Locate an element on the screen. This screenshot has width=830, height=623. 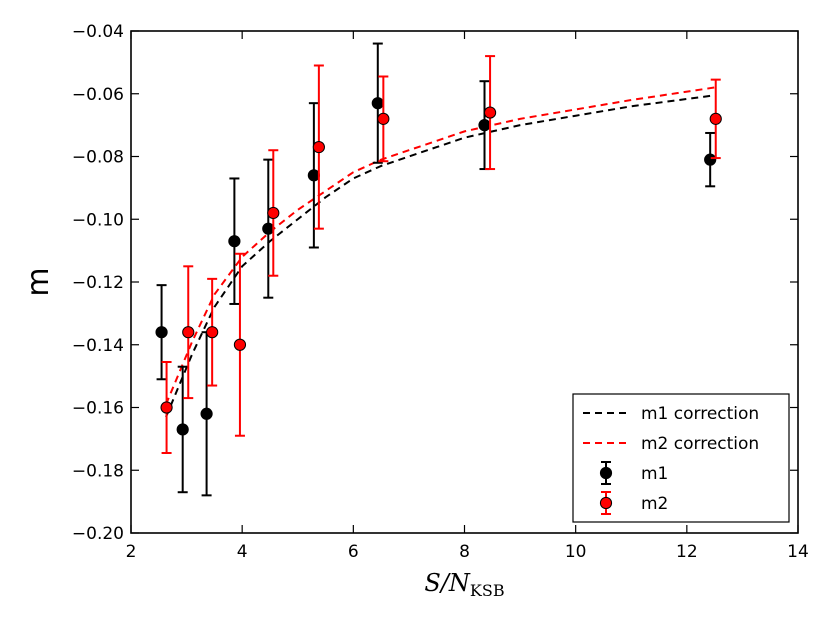
legend-item-m1: m1 is located at coordinates (633, 473).